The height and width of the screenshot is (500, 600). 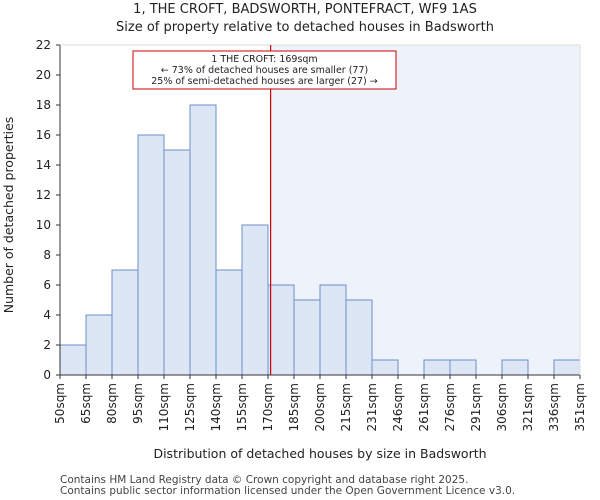 I want to click on bar-95sqm, so click(x=151, y=255).